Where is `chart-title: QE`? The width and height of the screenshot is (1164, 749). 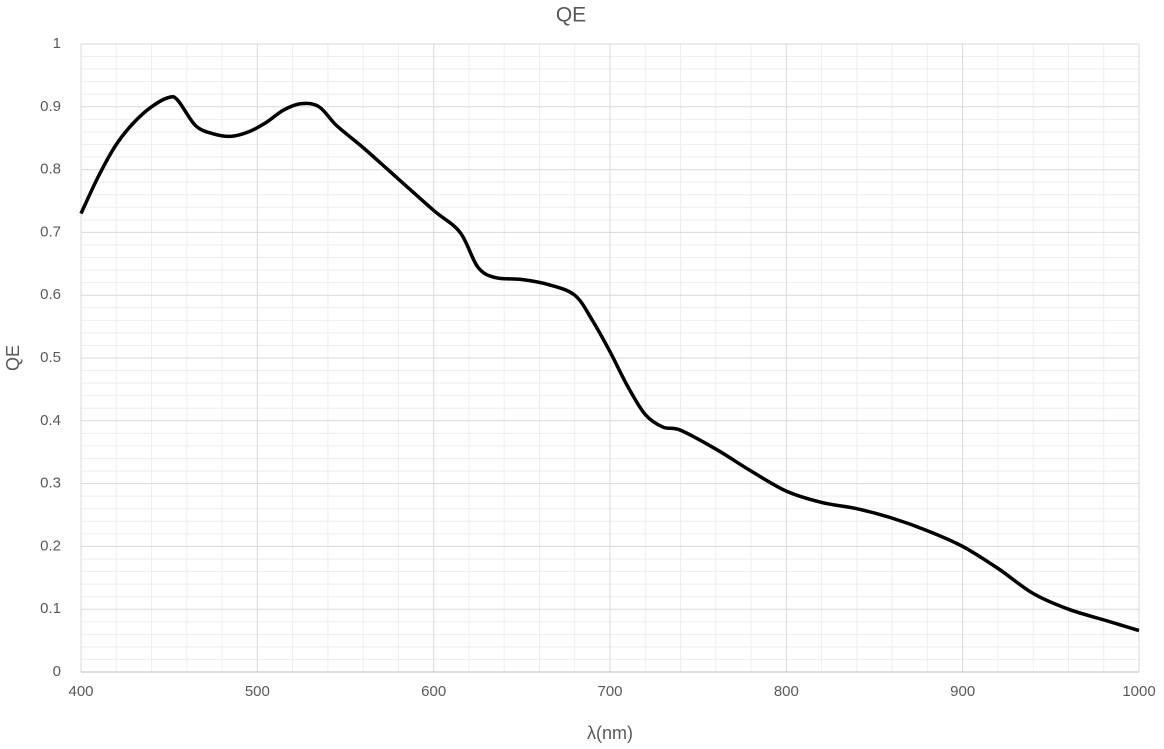 chart-title: QE is located at coordinates (571, 15).